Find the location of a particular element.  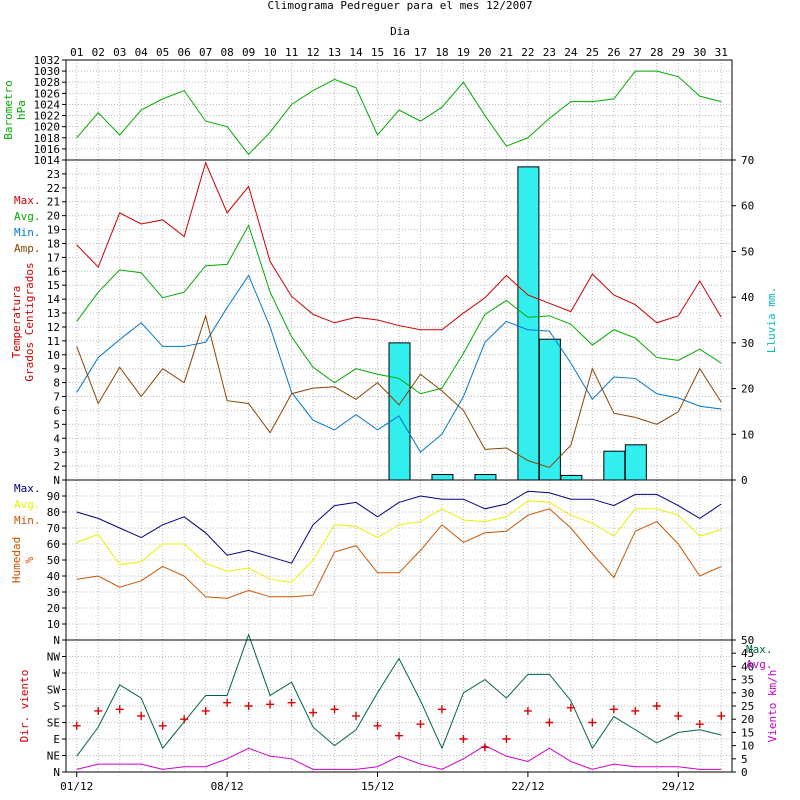

temperature-axis-label: TemperaturaGrados Centigrados is located at coordinates (23, 321).